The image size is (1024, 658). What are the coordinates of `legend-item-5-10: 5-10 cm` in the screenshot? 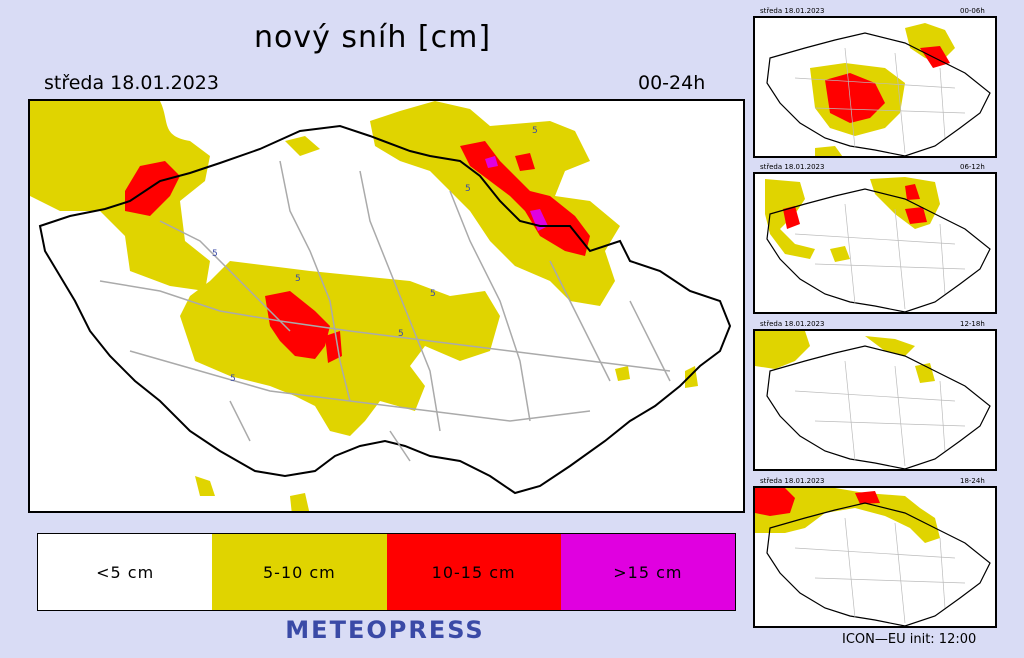 It's located at (299, 572).